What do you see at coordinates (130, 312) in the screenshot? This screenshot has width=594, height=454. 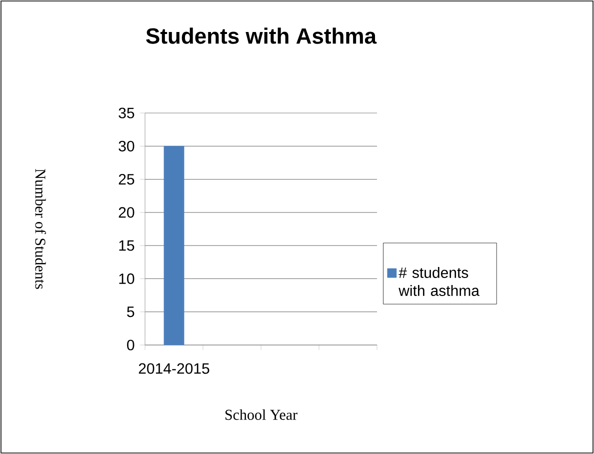 I see `y-tick-label: 5` at bounding box center [130, 312].